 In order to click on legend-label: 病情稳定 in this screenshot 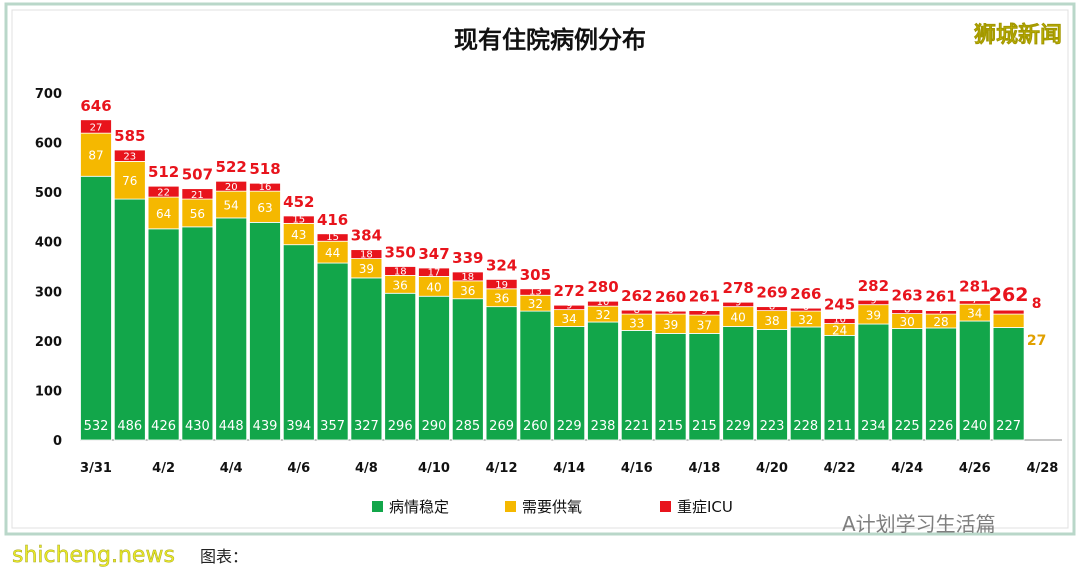, I will do `click(419, 507)`.